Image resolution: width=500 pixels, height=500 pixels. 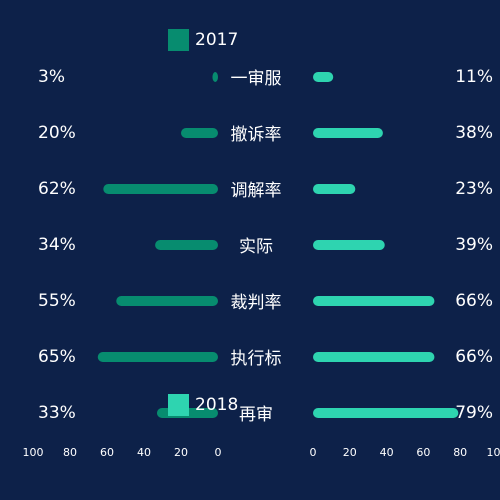 What do you see at coordinates (474, 413) in the screenshot?
I see `value-label-2018-6: 79%` at bounding box center [474, 413].